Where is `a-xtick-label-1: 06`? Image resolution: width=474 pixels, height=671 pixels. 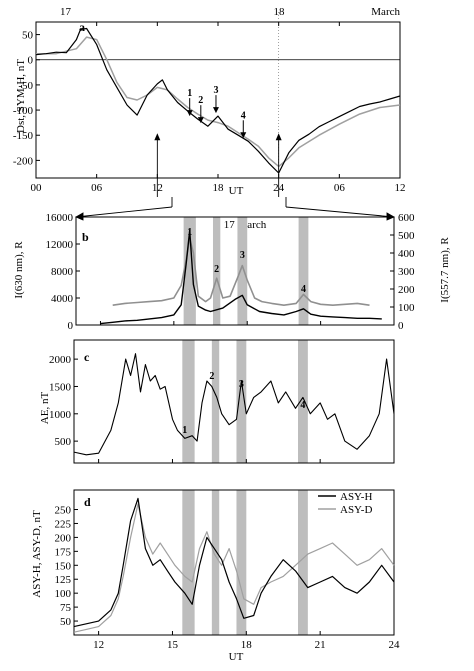 a-xtick-label-1: 06 is located at coordinates (97, 188).